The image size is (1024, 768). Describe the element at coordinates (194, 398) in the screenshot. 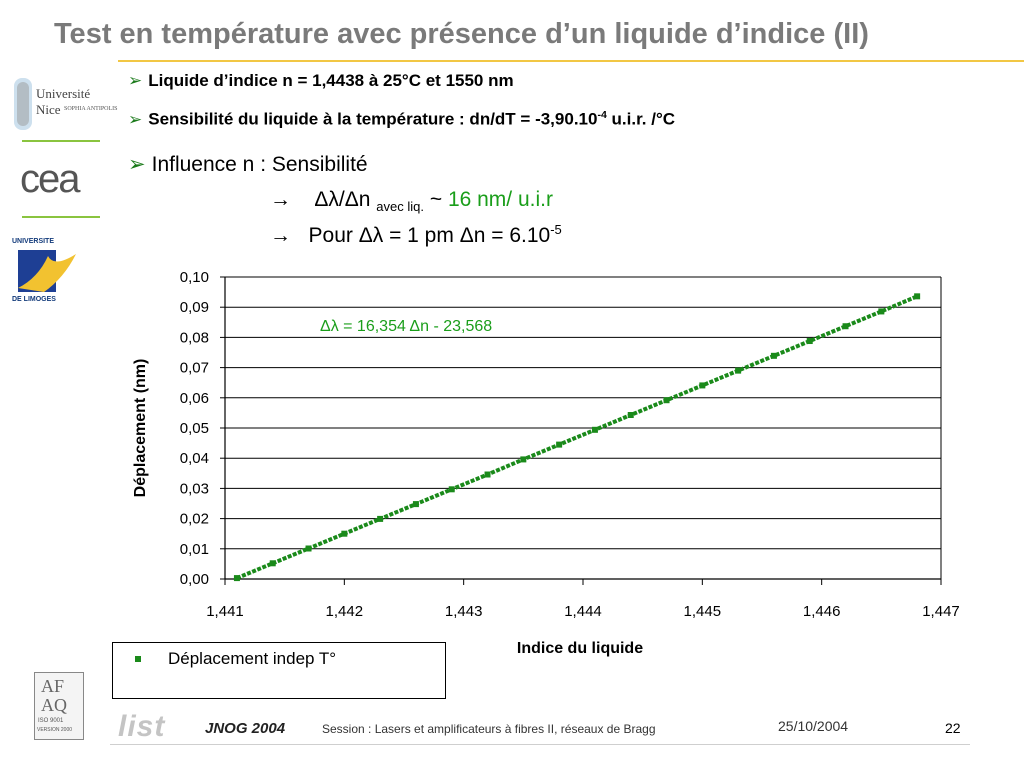

I see `y-tick-label: 0,06` at that location.